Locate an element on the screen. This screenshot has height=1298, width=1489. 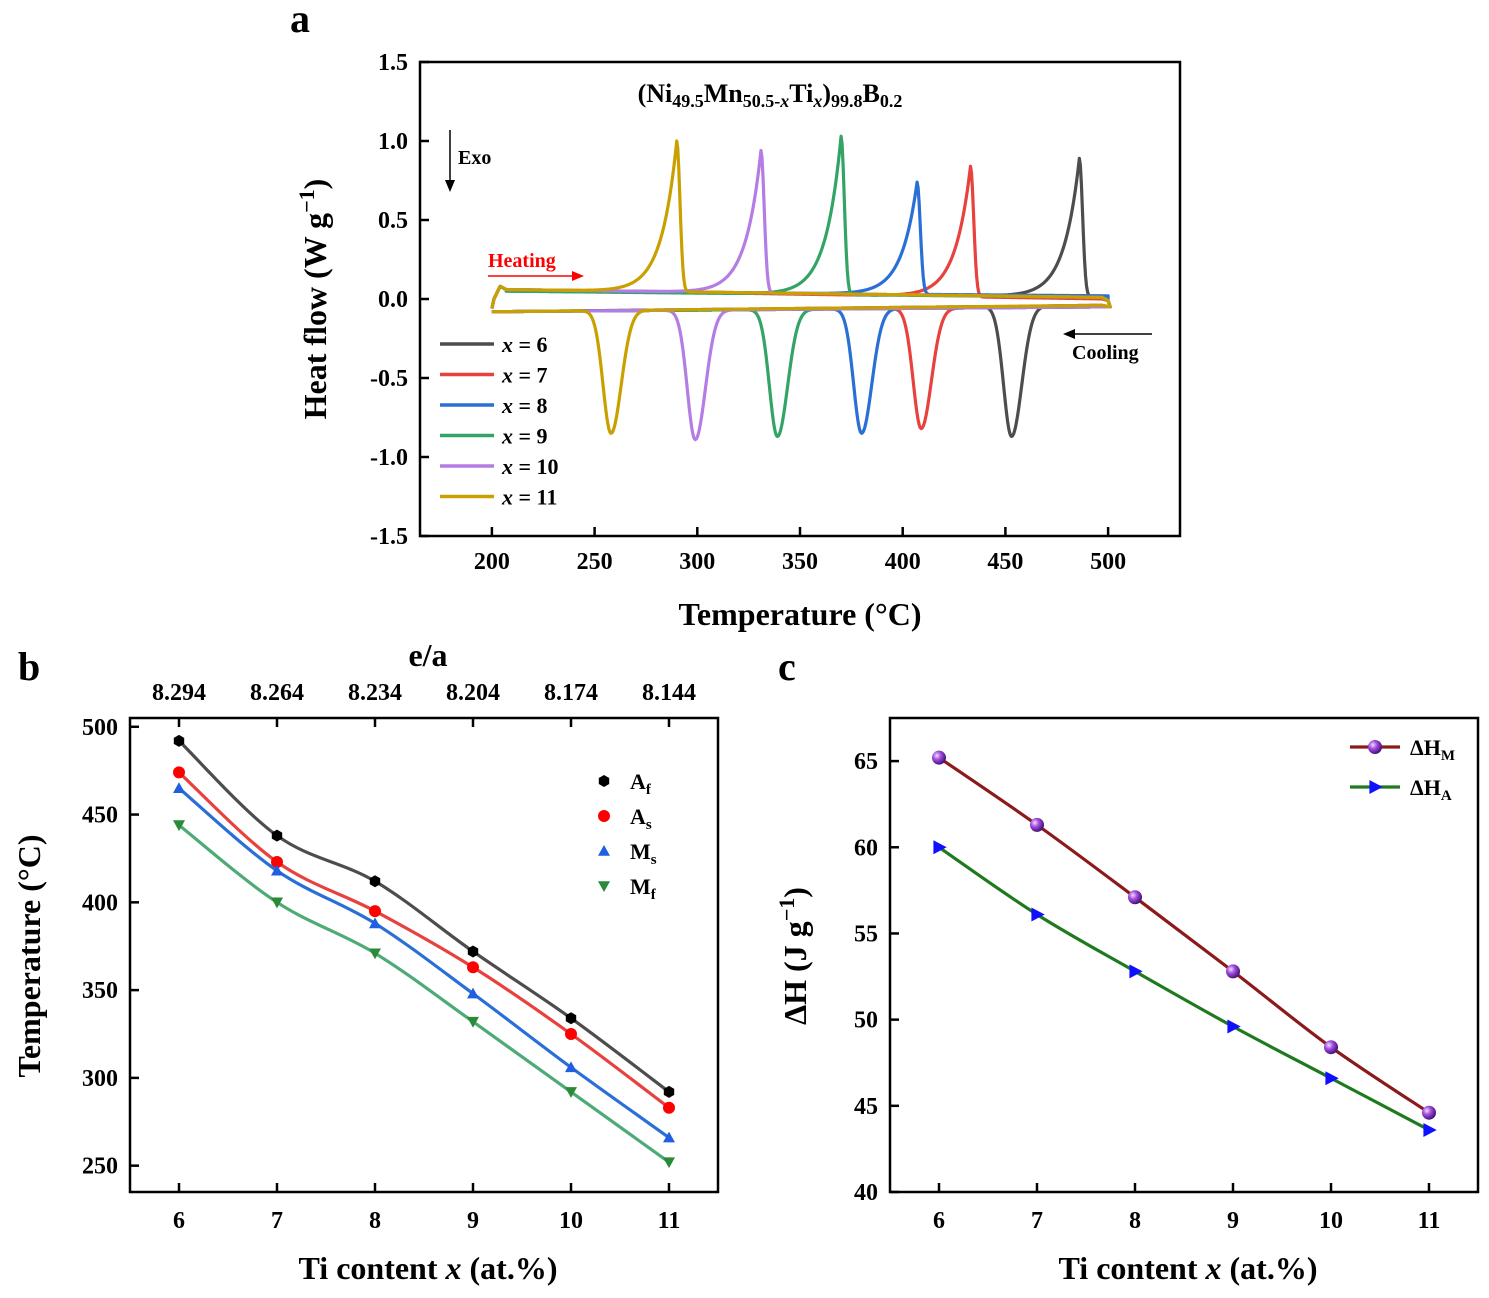
y-tick-label-a: 0.5 is located at coordinates (393, 221).